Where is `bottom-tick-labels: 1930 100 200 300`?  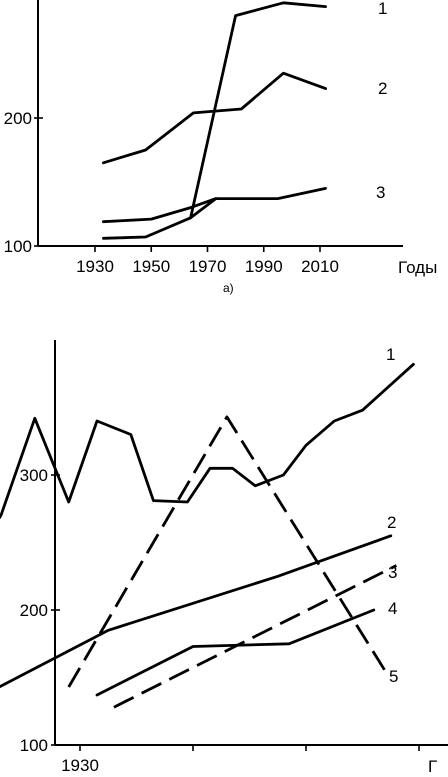 bottom-tick-labels: 1930 100 200 300 is located at coordinates (59, 620).